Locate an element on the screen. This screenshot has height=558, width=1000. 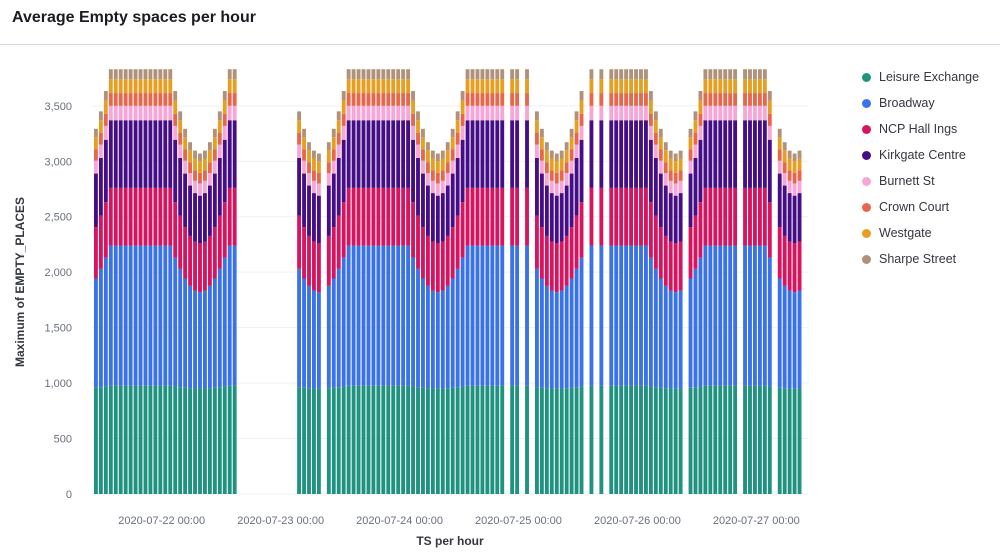
legend-item: Broadway is located at coordinates (920, 103).